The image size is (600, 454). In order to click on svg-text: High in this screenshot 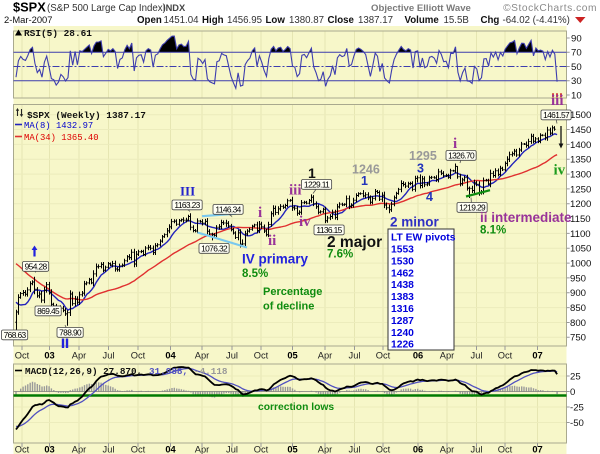, I will do `click(213, 20)`.